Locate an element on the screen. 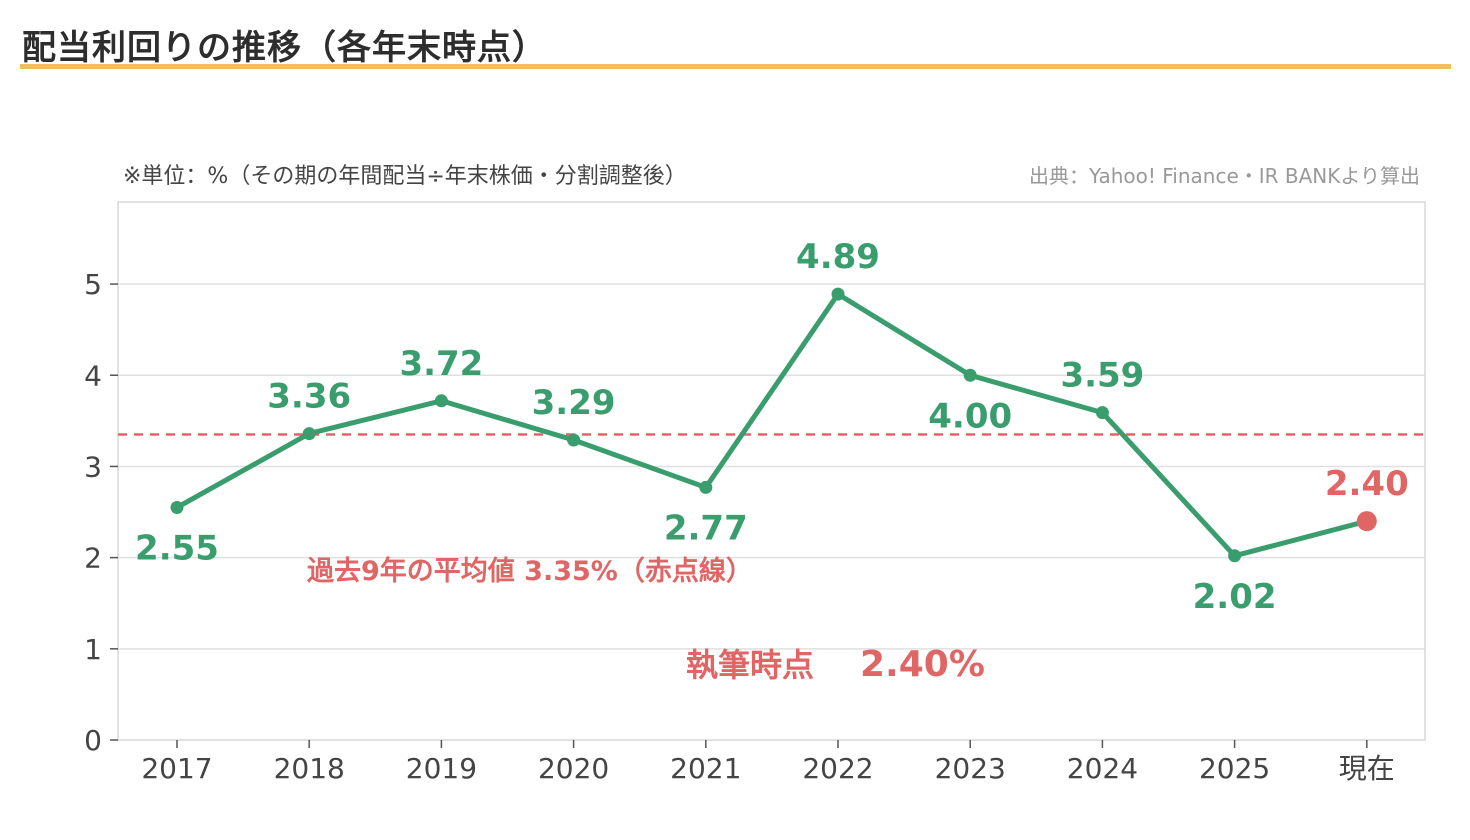  data-label: 4.00 is located at coordinates (970, 416).